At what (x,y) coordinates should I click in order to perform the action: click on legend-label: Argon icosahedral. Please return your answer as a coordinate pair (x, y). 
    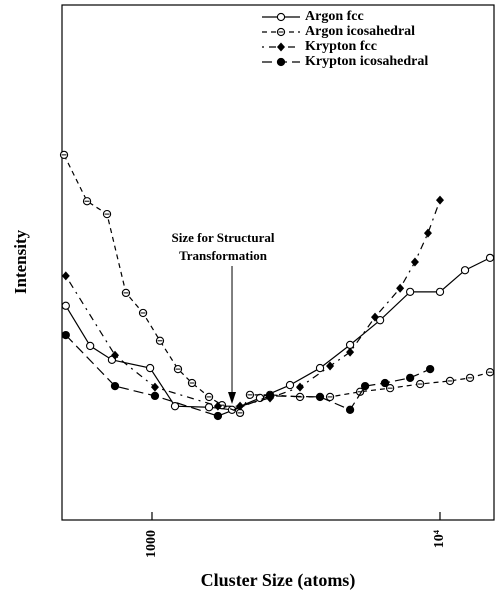
    Looking at the image, I should click on (360, 31).